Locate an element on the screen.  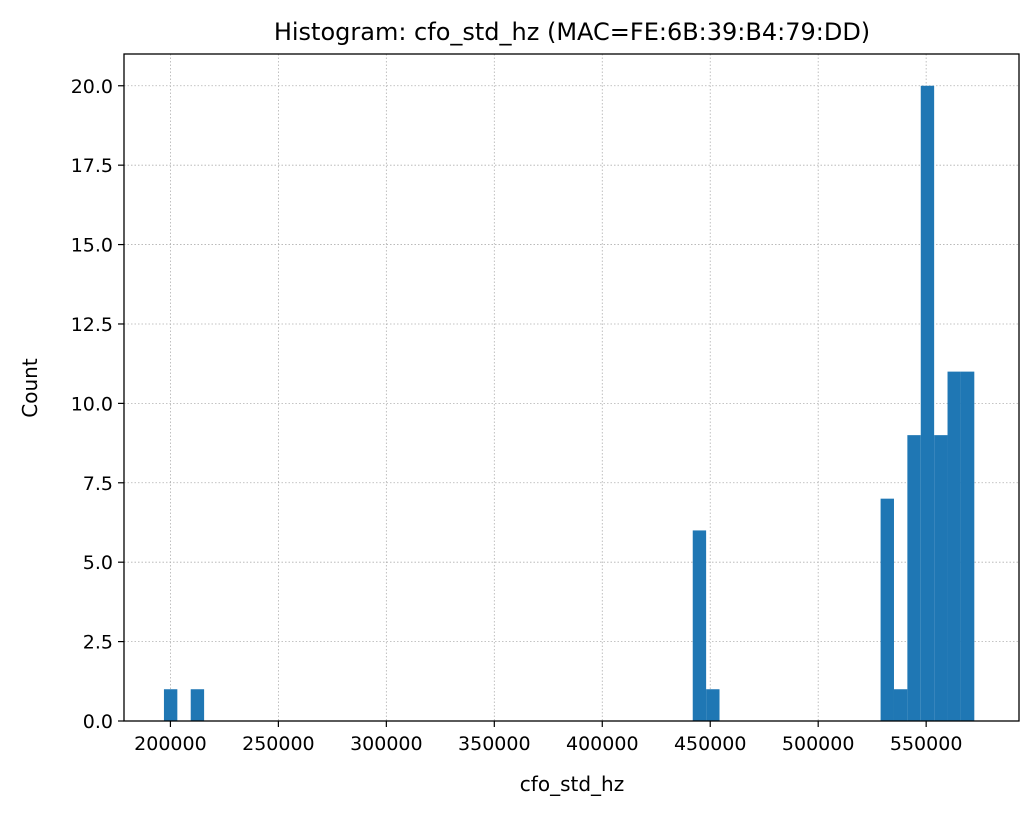
y-tick-label: 10.0 is located at coordinates (92, 404).